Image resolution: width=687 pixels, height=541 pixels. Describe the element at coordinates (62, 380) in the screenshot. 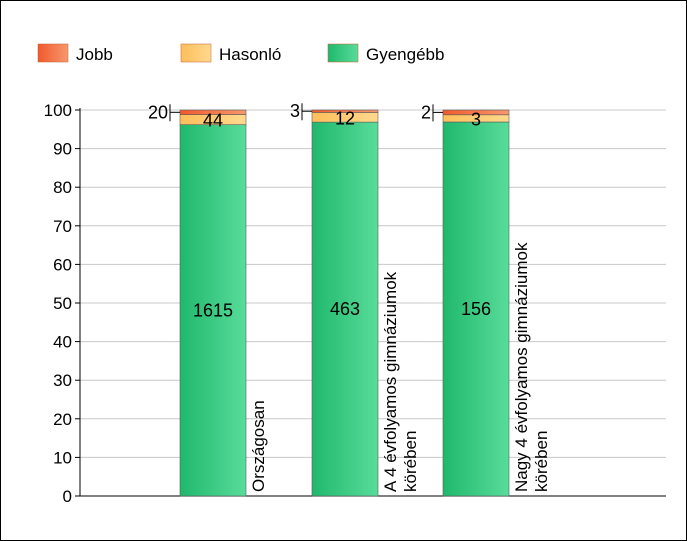

I see `y-tick-label-30: 30` at that location.